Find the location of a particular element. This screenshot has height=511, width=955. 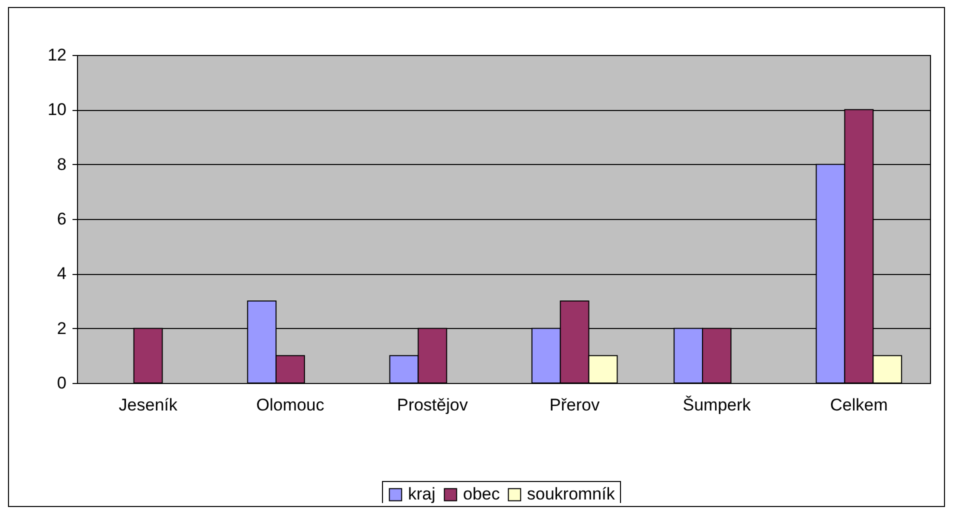

x-tick-label: Přerov is located at coordinates (575, 405).